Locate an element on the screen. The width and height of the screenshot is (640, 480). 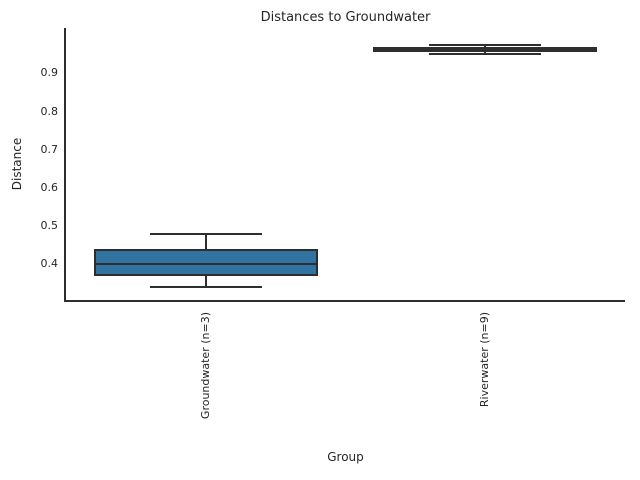
x-tick-label-groundwater: Groundwater (n=3) is located at coordinates (205, 366).